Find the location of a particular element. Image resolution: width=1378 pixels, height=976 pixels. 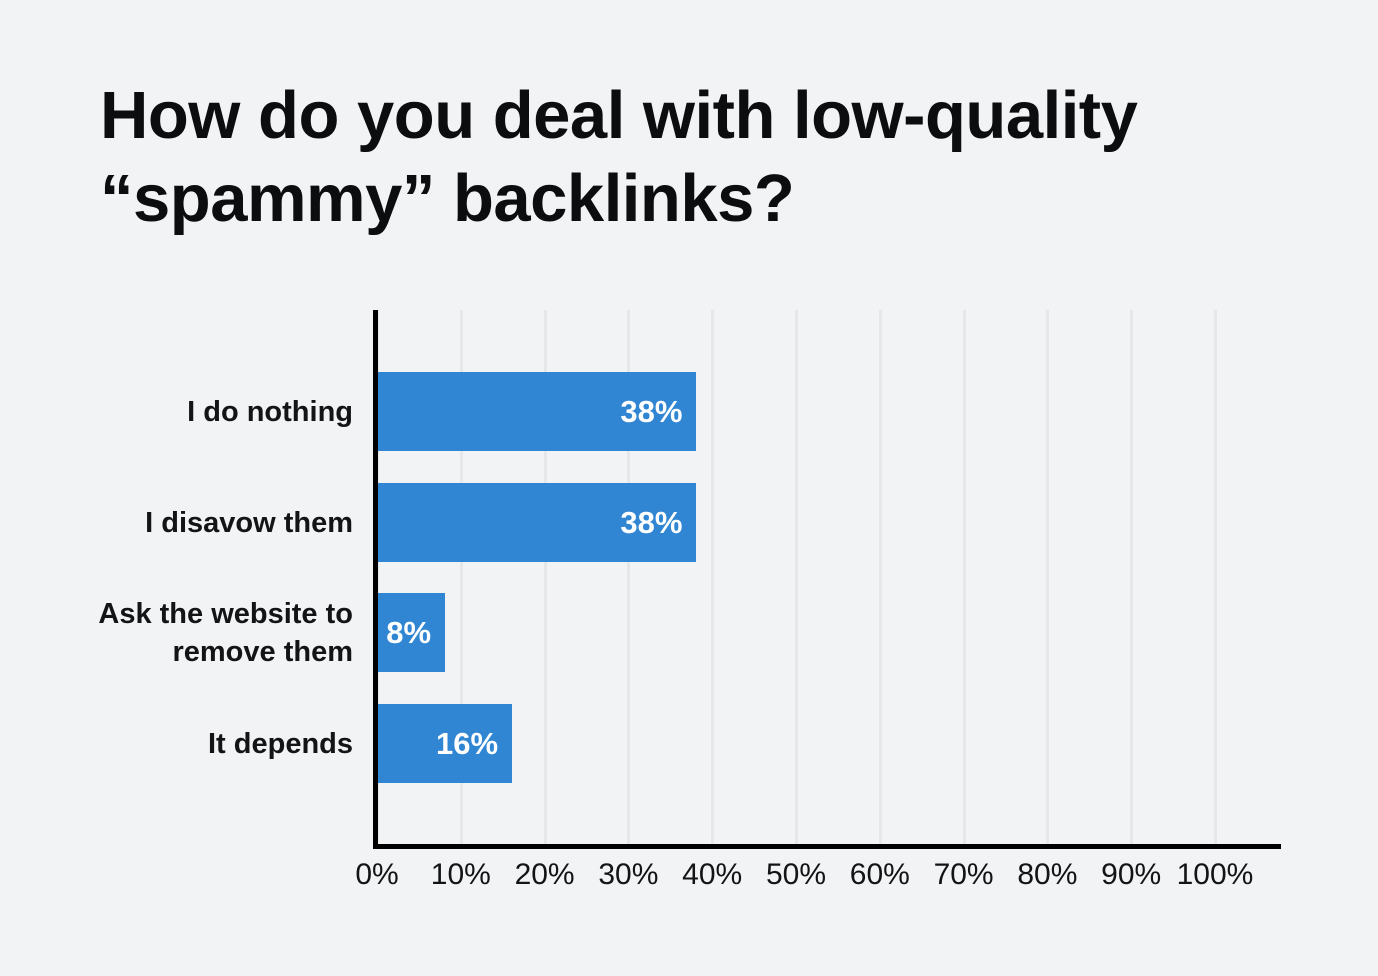

x-tick-label: 90% is located at coordinates (1131, 874).